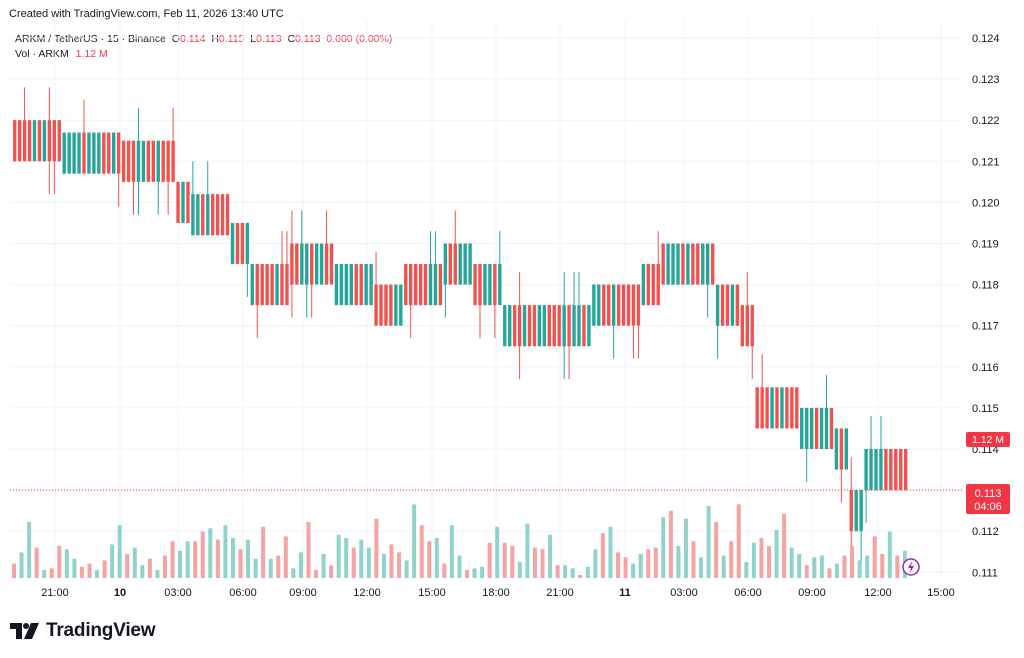 Image resolution: width=1024 pixels, height=658 pixels. Describe the element at coordinates (308, 39) in the screenshot. I see `close-value: 0.113` at that location.